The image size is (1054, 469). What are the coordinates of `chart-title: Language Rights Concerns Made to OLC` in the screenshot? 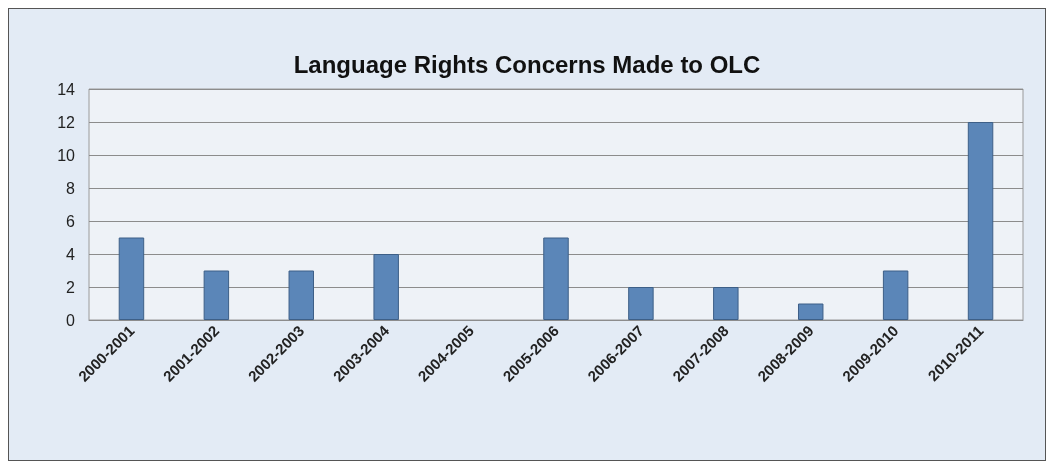 It's located at (527, 64).